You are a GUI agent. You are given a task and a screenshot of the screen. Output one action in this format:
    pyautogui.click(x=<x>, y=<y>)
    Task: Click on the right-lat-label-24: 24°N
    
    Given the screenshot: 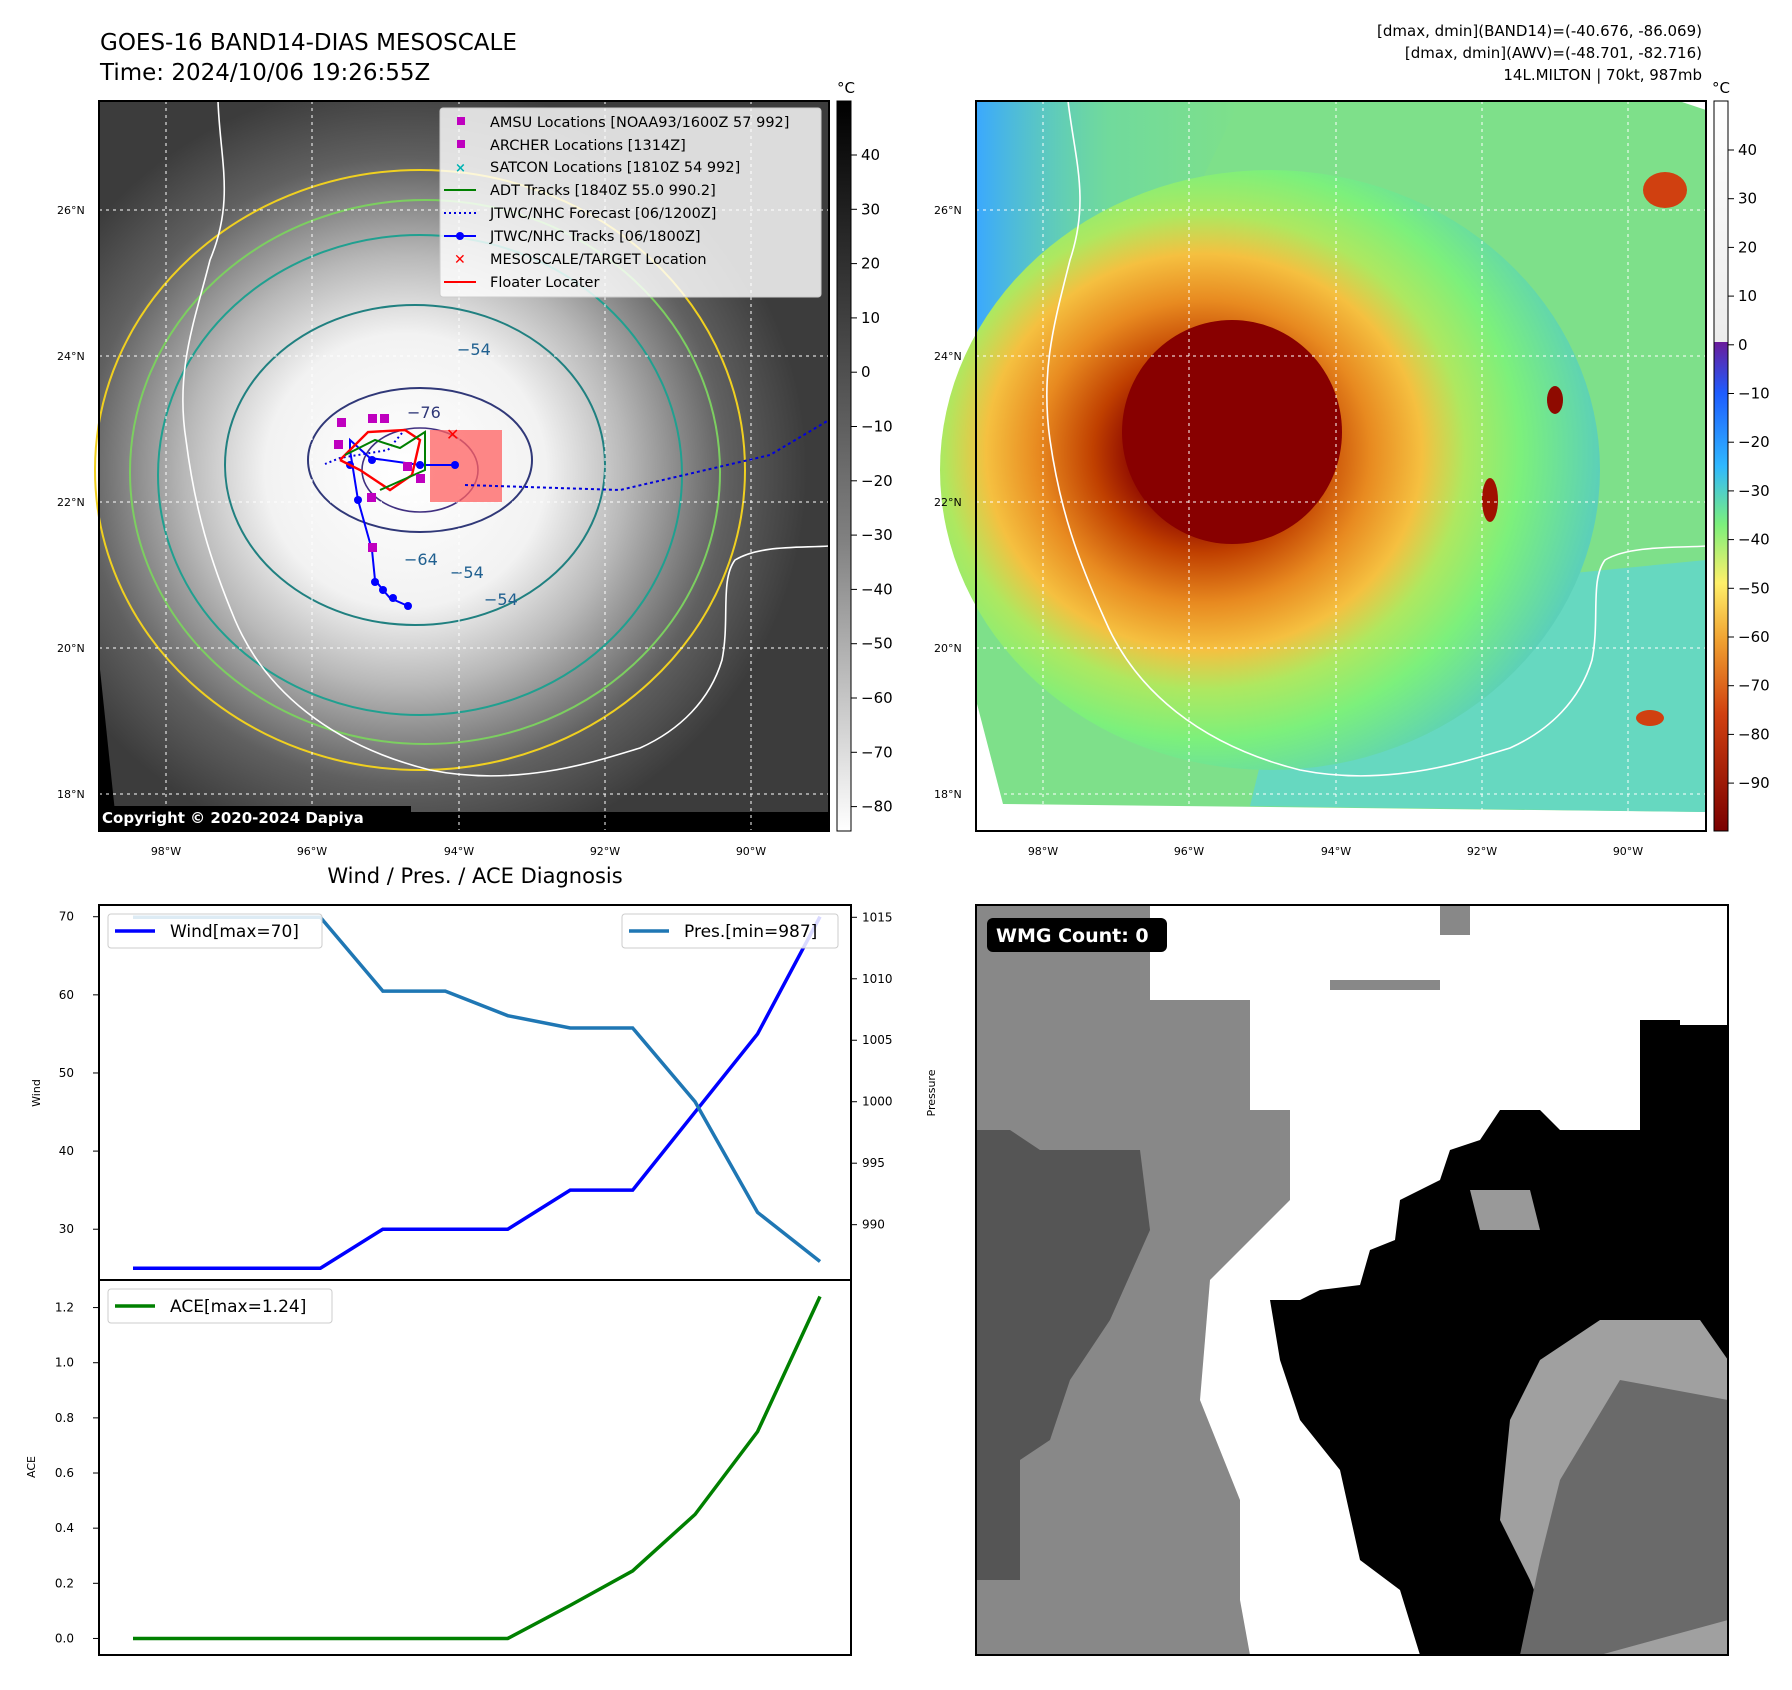 What is the action you would take?
    pyautogui.click(x=948, y=356)
    